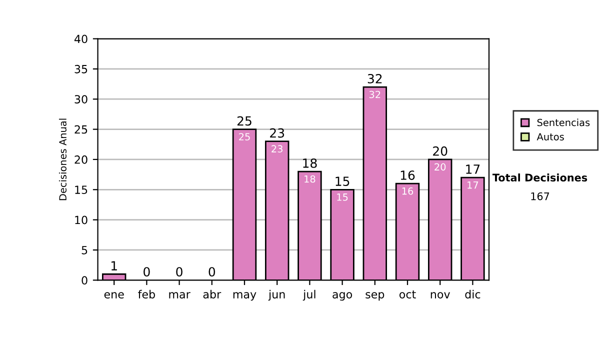 Image resolution: width=600 pixels, height=340 pixels. Describe the element at coordinates (342, 296) in the screenshot. I see `x-tick-label: ago` at that location.